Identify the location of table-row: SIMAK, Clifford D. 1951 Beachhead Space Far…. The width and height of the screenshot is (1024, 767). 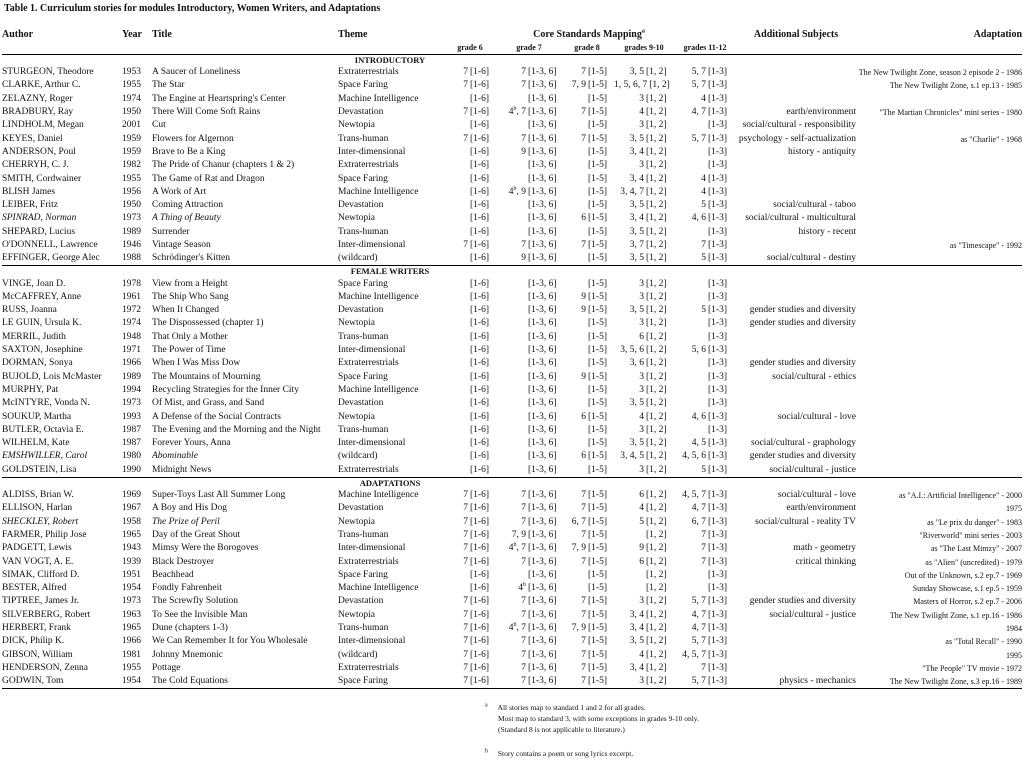
(512, 575).